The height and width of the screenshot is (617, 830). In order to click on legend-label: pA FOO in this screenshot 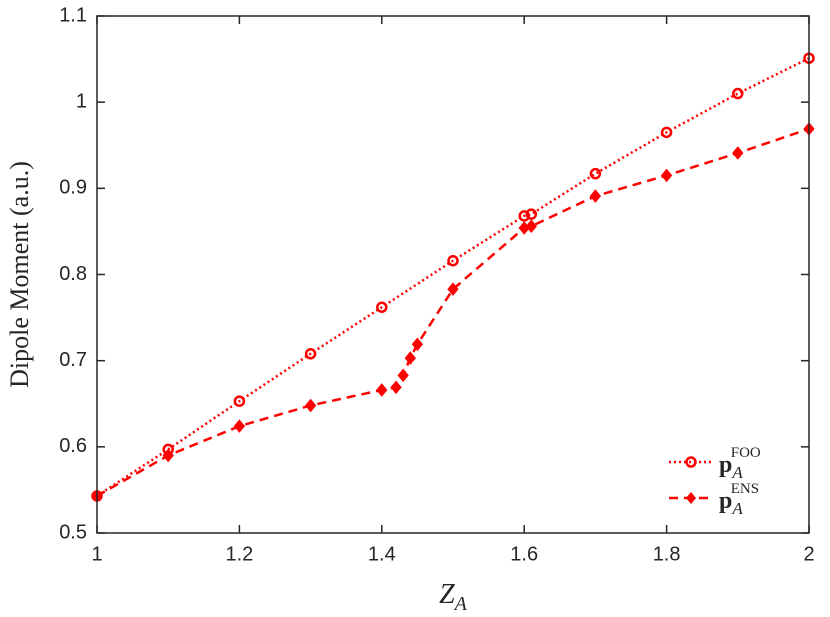, I will do `click(740, 463)`.